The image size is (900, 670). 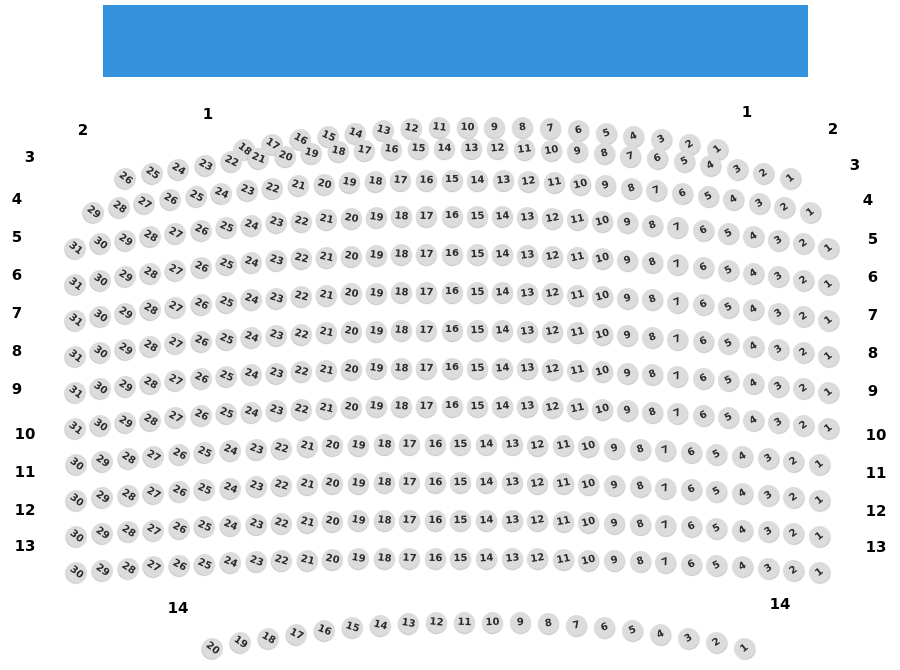 What do you see at coordinates (477, 216) in the screenshot?
I see `seat-r4-s15: 15` at bounding box center [477, 216].